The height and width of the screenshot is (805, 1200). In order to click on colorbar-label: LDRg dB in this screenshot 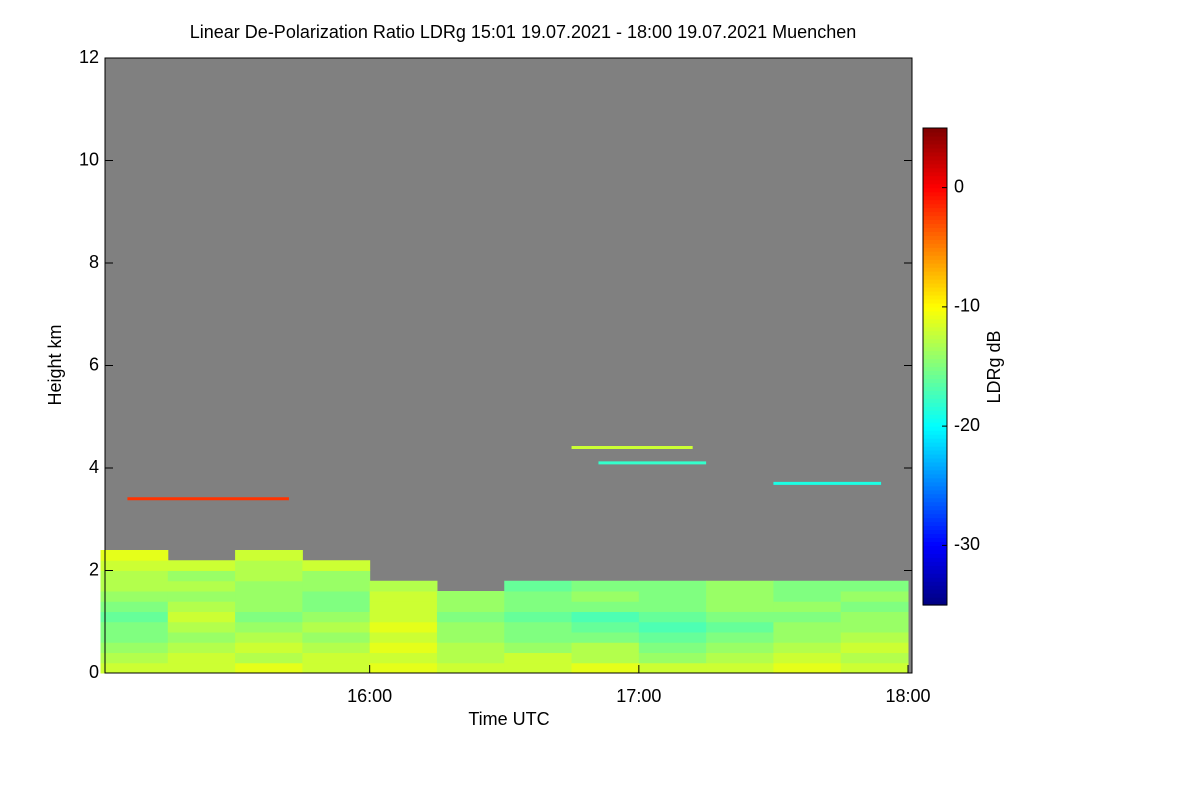, I will do `click(994, 366)`.